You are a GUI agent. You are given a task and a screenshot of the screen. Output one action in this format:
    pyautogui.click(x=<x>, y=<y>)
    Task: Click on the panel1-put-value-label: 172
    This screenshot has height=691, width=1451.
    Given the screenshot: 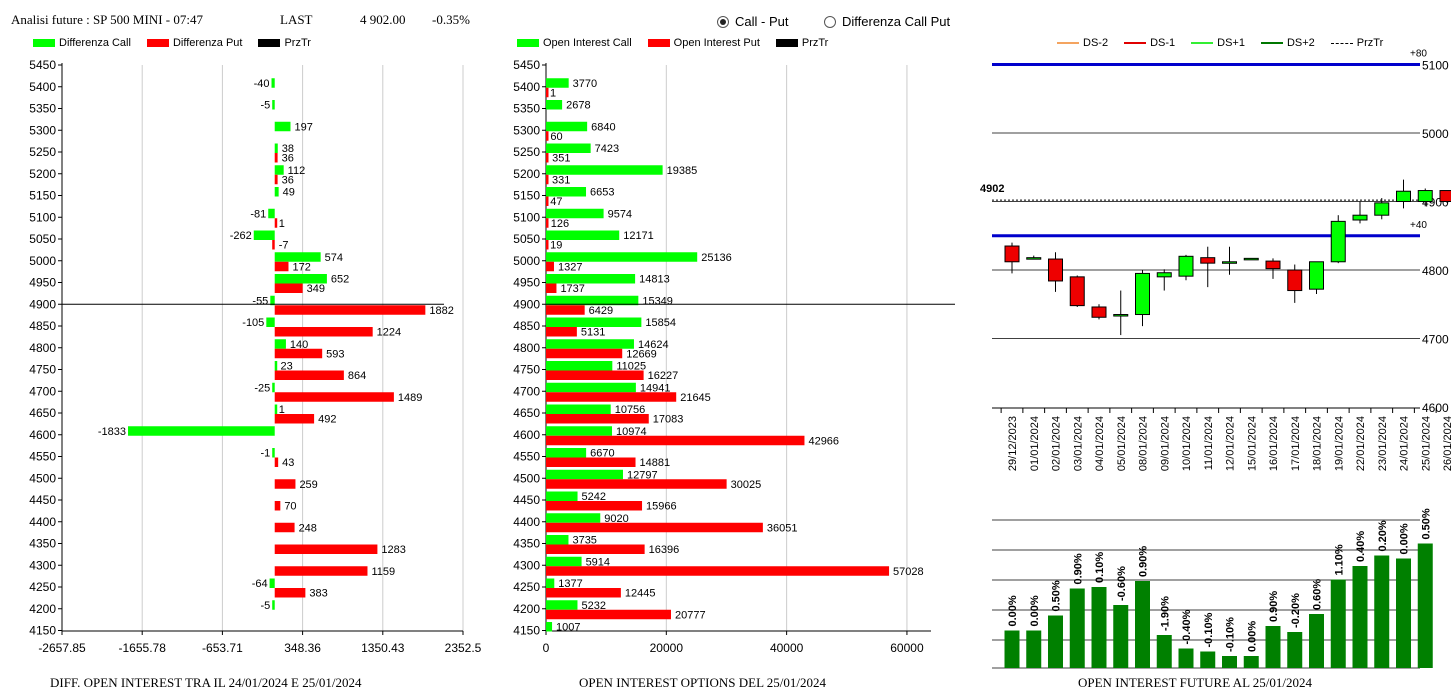 What is the action you would take?
    pyautogui.click(x=301, y=267)
    